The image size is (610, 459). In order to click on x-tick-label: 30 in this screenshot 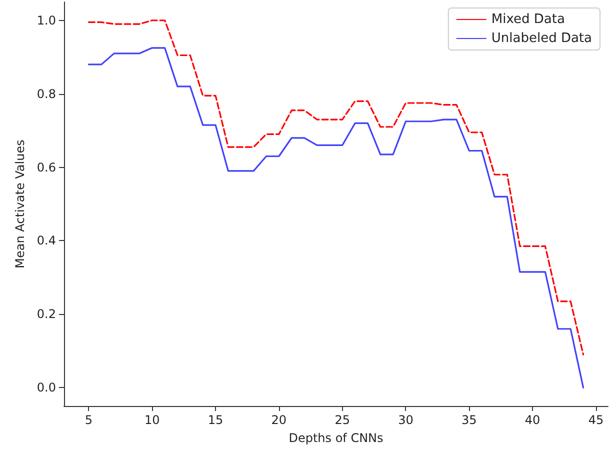, I will do `click(406, 420)`.